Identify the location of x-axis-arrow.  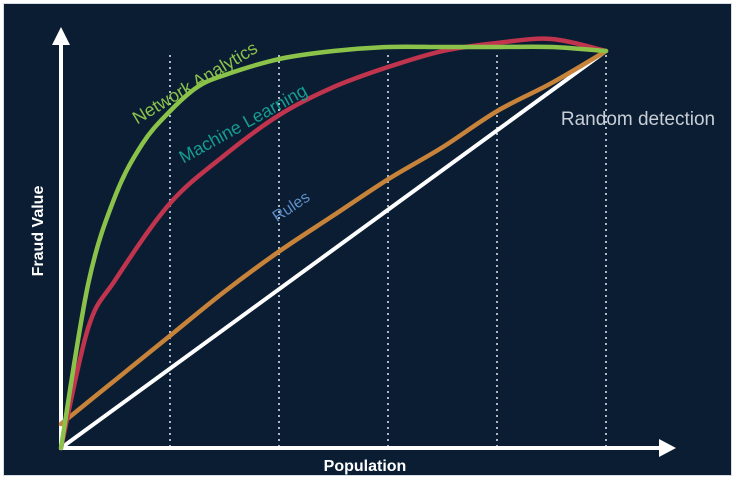
(667, 448).